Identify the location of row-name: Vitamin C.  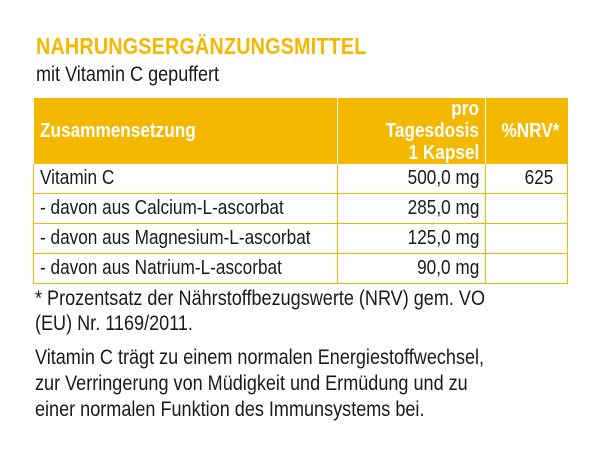
(185, 179).